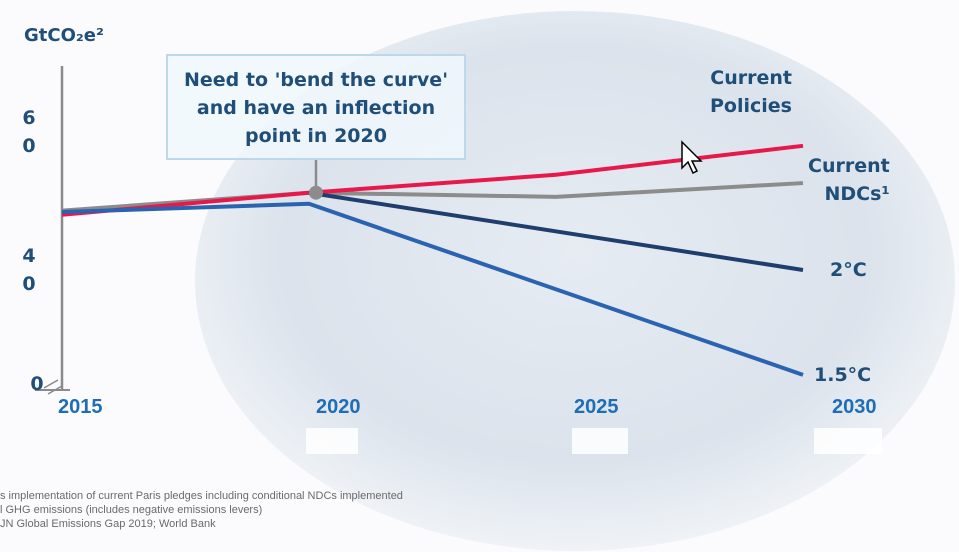 The width and height of the screenshot is (959, 552). What do you see at coordinates (596, 407) in the screenshot?
I see `x-tick-label: 2025` at bounding box center [596, 407].